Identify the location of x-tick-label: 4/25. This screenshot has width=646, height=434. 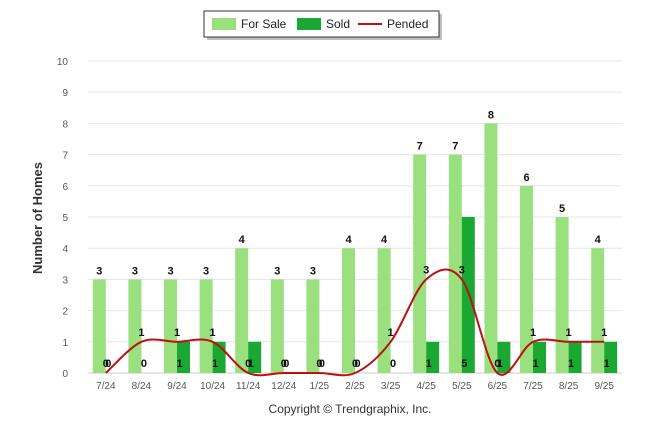
(426, 386).